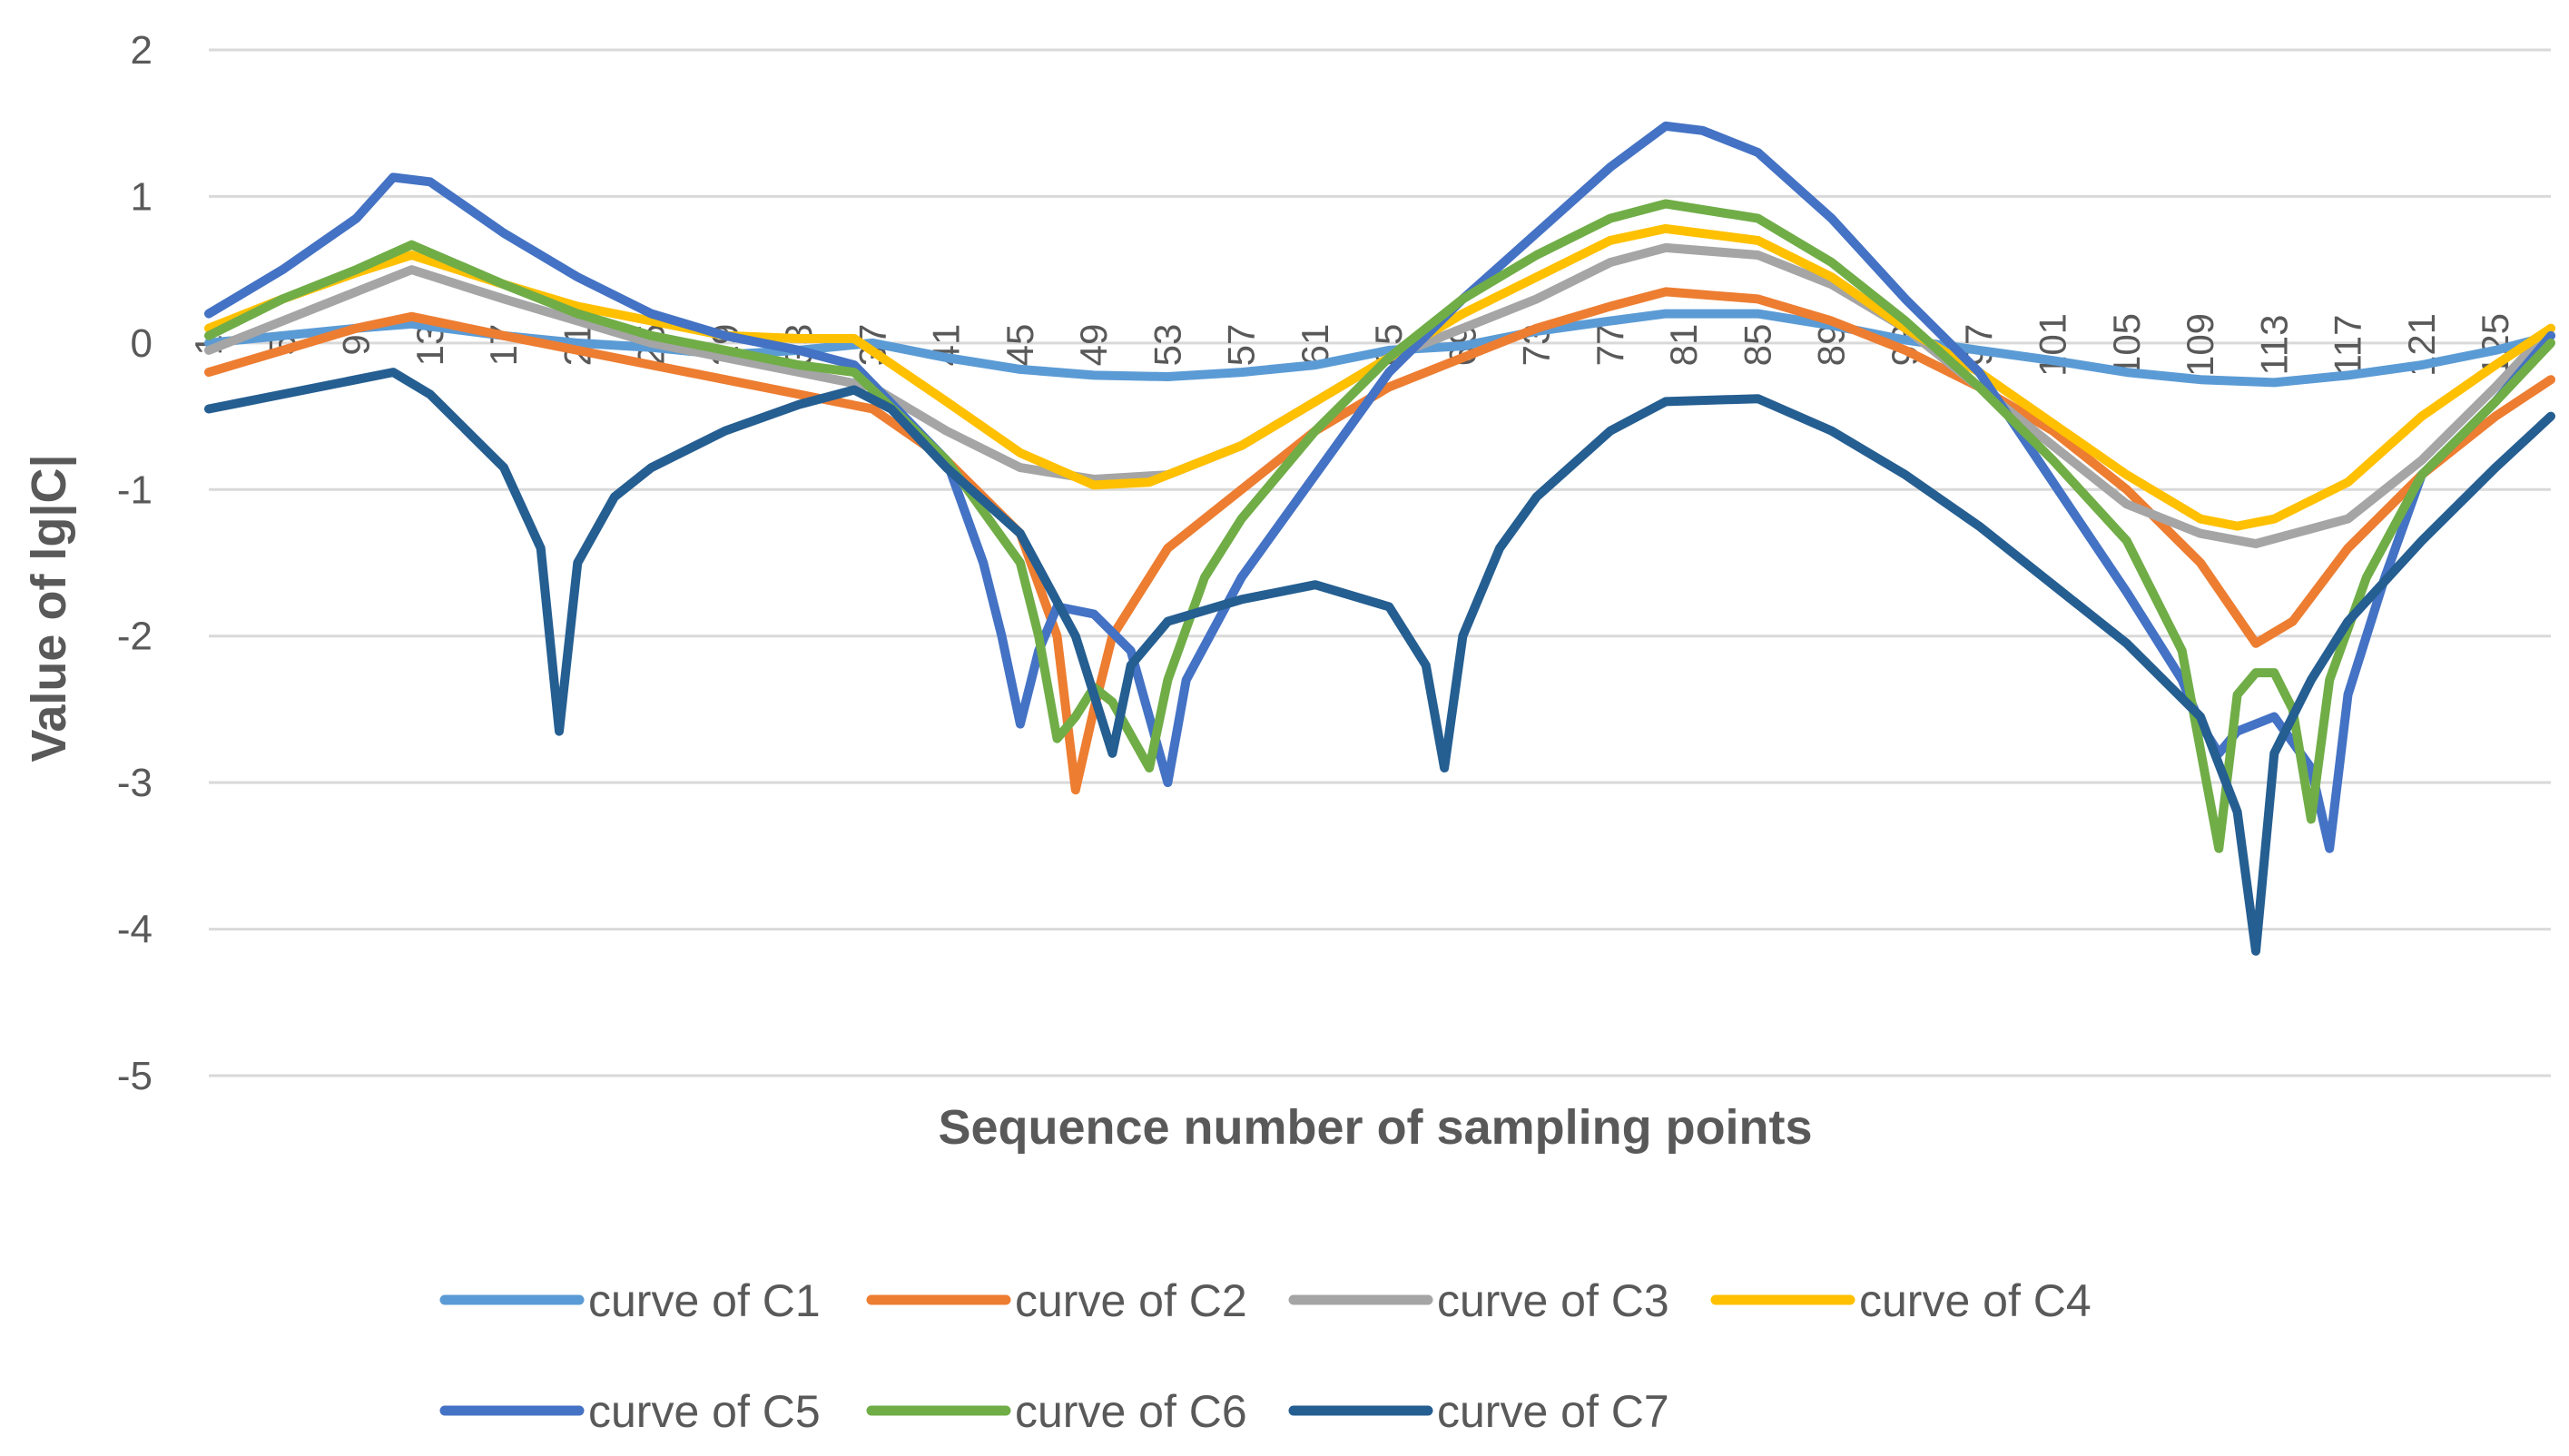 The width and height of the screenshot is (2569, 1456). I want to click on x-tick-label: 57, so click(1242, 345).